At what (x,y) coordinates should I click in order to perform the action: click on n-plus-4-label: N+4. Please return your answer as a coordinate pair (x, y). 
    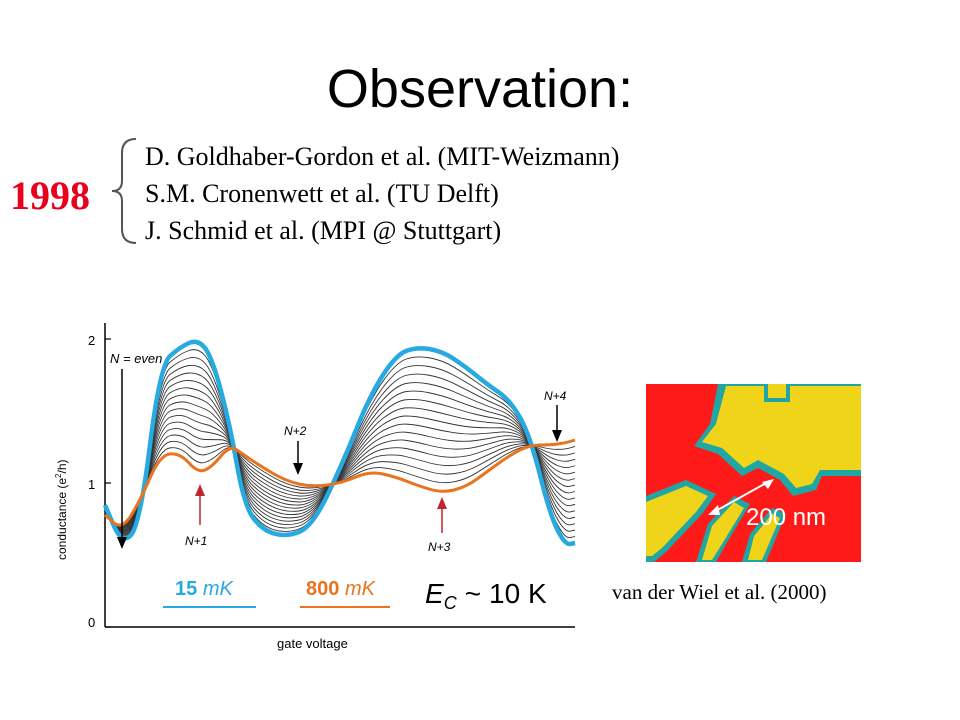
    Looking at the image, I should click on (555, 396).